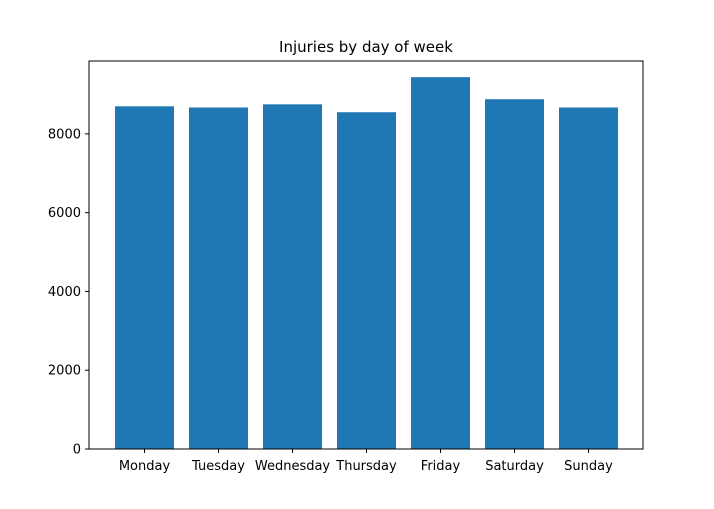  Describe the element at coordinates (366, 466) in the screenshot. I see `x-tick-label: Thursday` at that location.